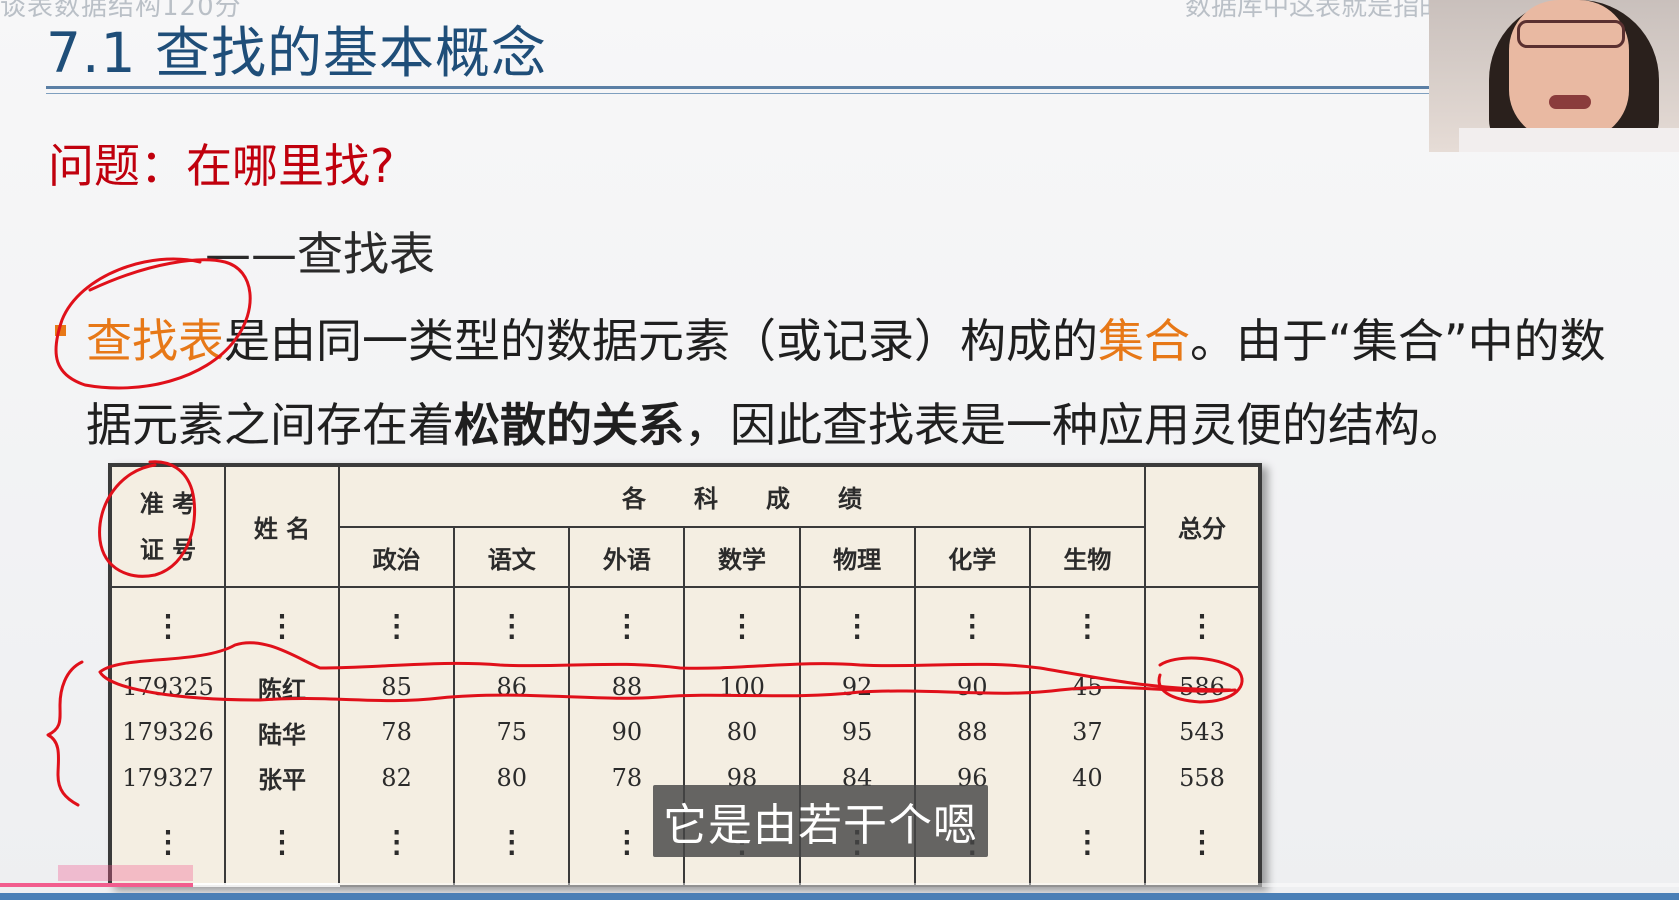 The height and width of the screenshot is (900, 1679). What do you see at coordinates (857, 557) in the screenshot?
I see `header-subject: 物理` at bounding box center [857, 557].